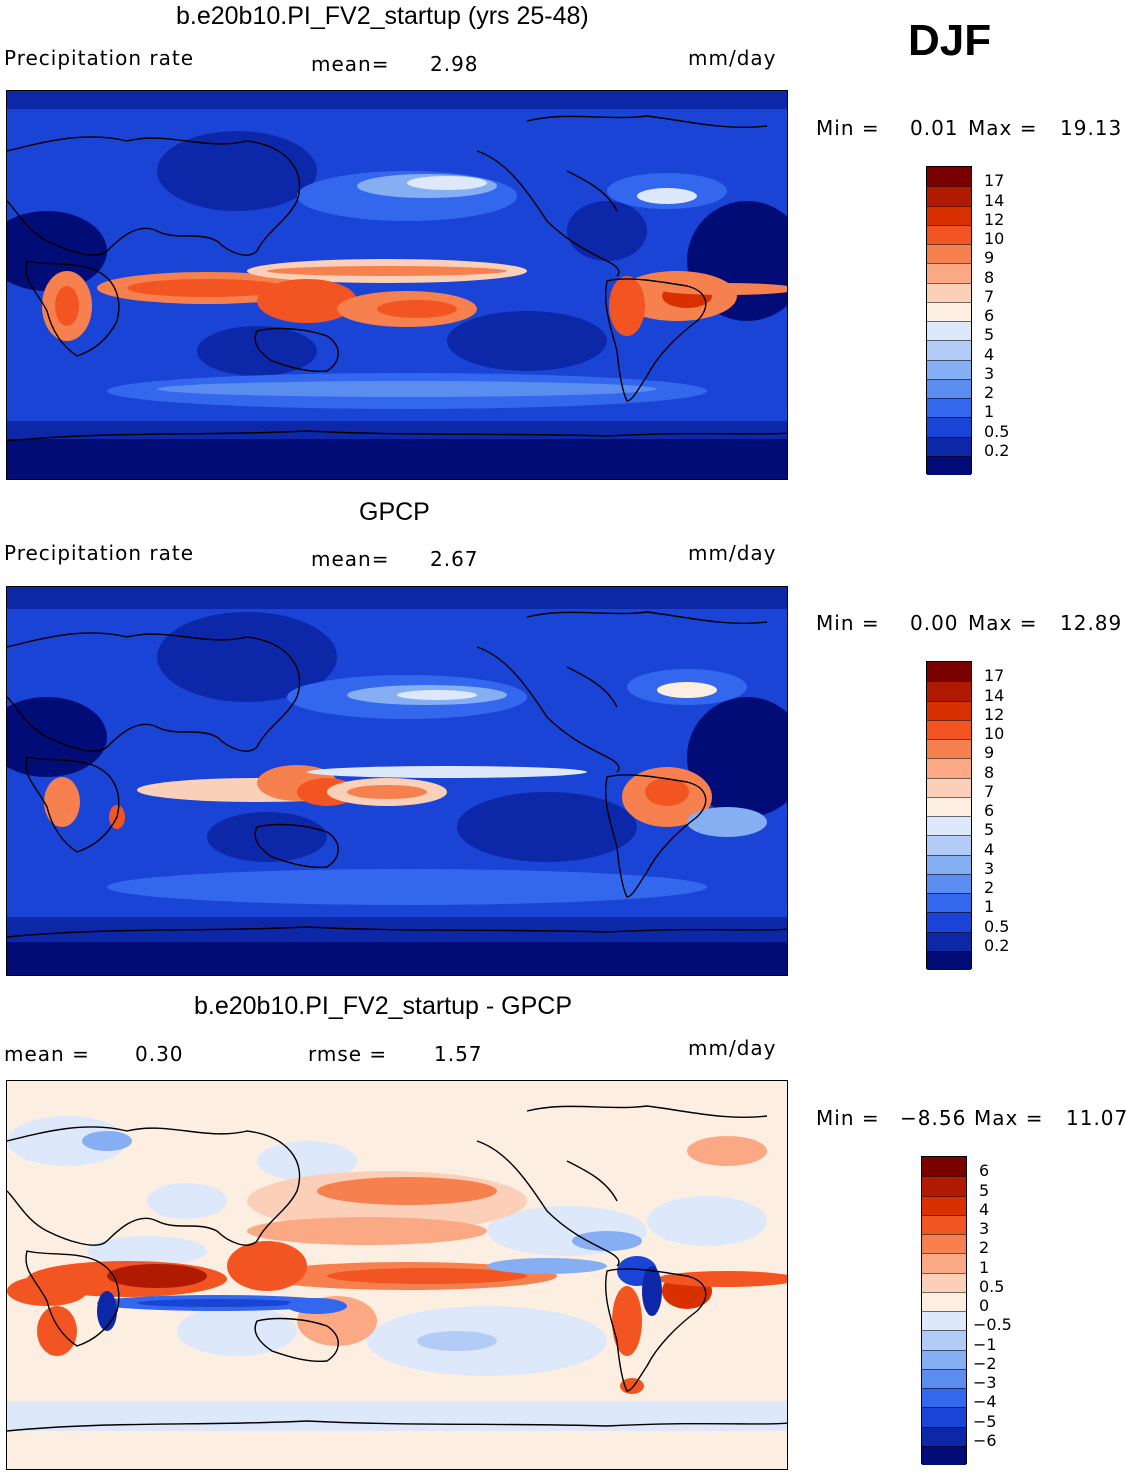 This screenshot has width=1129, height=1477. Describe the element at coordinates (985, 1402) in the screenshot. I see `colorbar-tick-label: −4` at that location.